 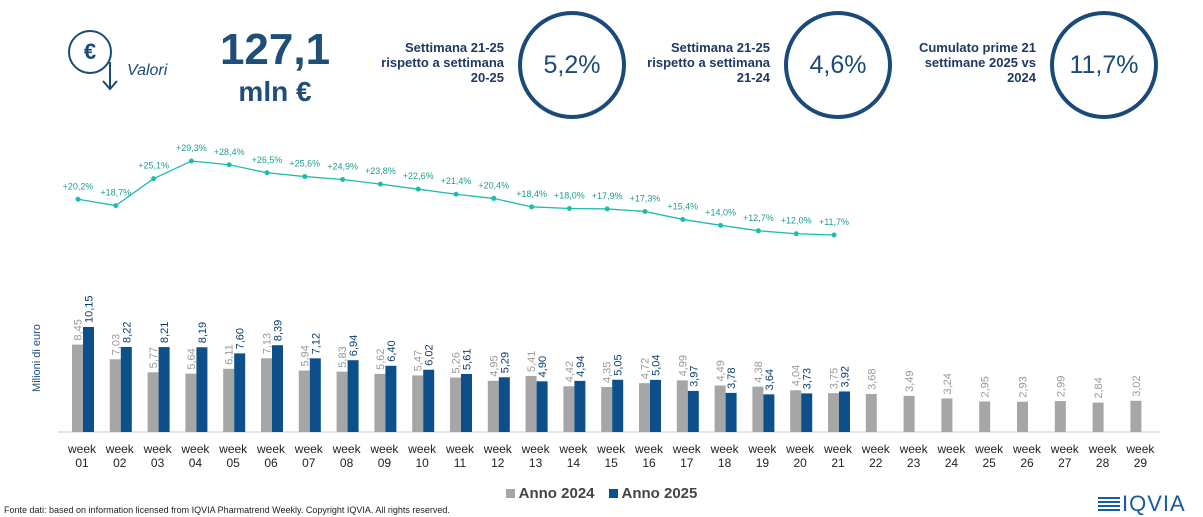 What do you see at coordinates (872, 379) in the screenshot?
I see `value-label: 3,68` at bounding box center [872, 379].